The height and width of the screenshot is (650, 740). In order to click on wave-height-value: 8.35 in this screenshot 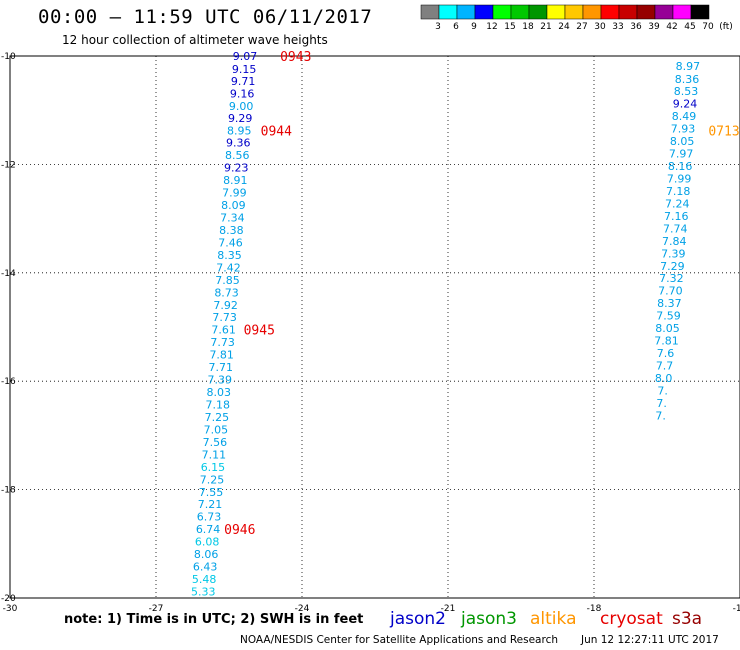, I will do `click(229, 255)`.